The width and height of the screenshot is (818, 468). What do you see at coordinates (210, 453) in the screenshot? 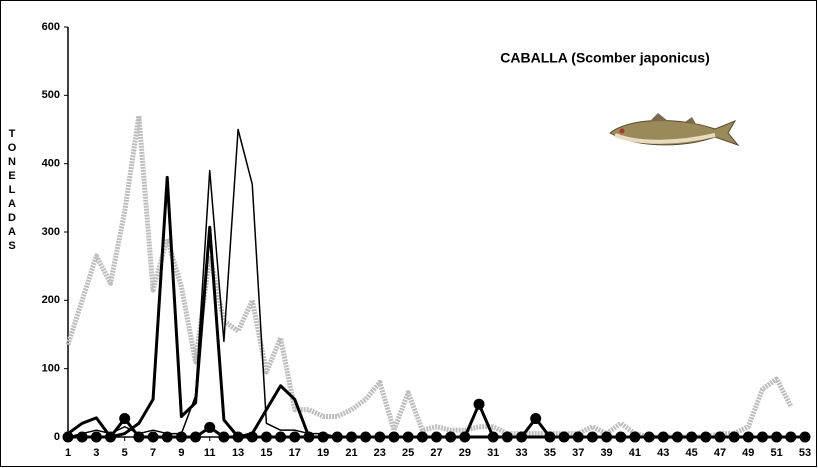
I see `x-tick-label: 11` at bounding box center [210, 453].